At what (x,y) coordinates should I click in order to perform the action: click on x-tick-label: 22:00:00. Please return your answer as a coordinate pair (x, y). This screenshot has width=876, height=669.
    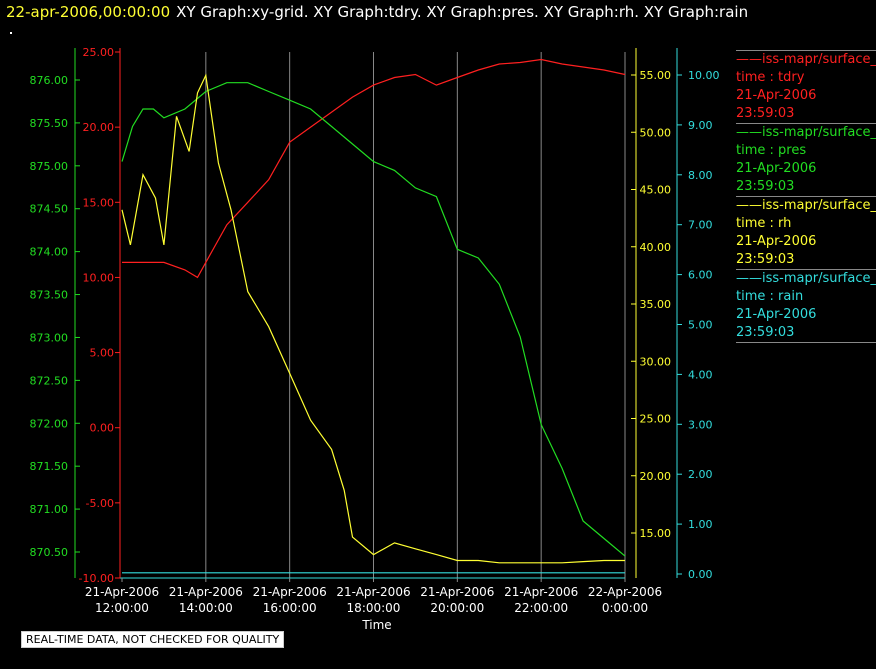
    Looking at the image, I should click on (541, 608).